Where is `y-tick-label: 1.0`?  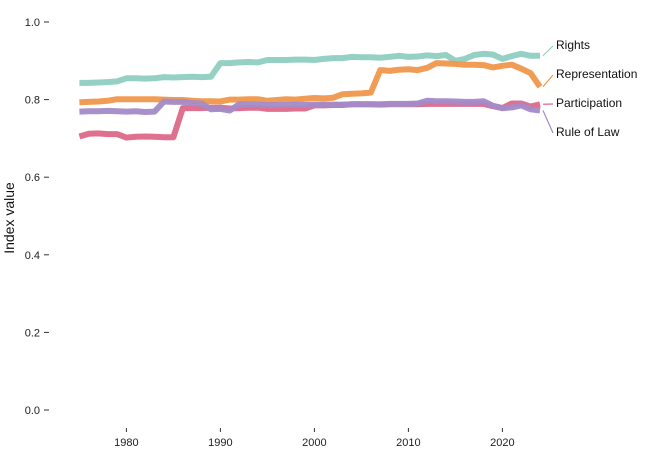 y-tick-label: 1.0 is located at coordinates (32, 23).